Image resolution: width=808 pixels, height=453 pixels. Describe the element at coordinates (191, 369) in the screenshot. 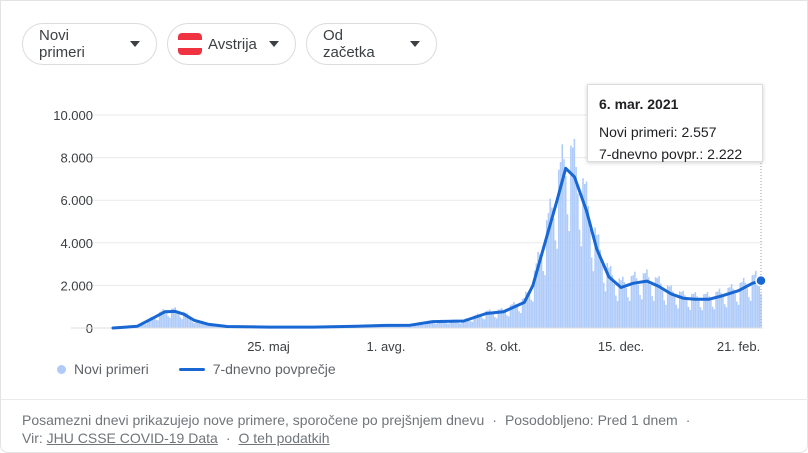

I see `line-legend-swatch` at that location.